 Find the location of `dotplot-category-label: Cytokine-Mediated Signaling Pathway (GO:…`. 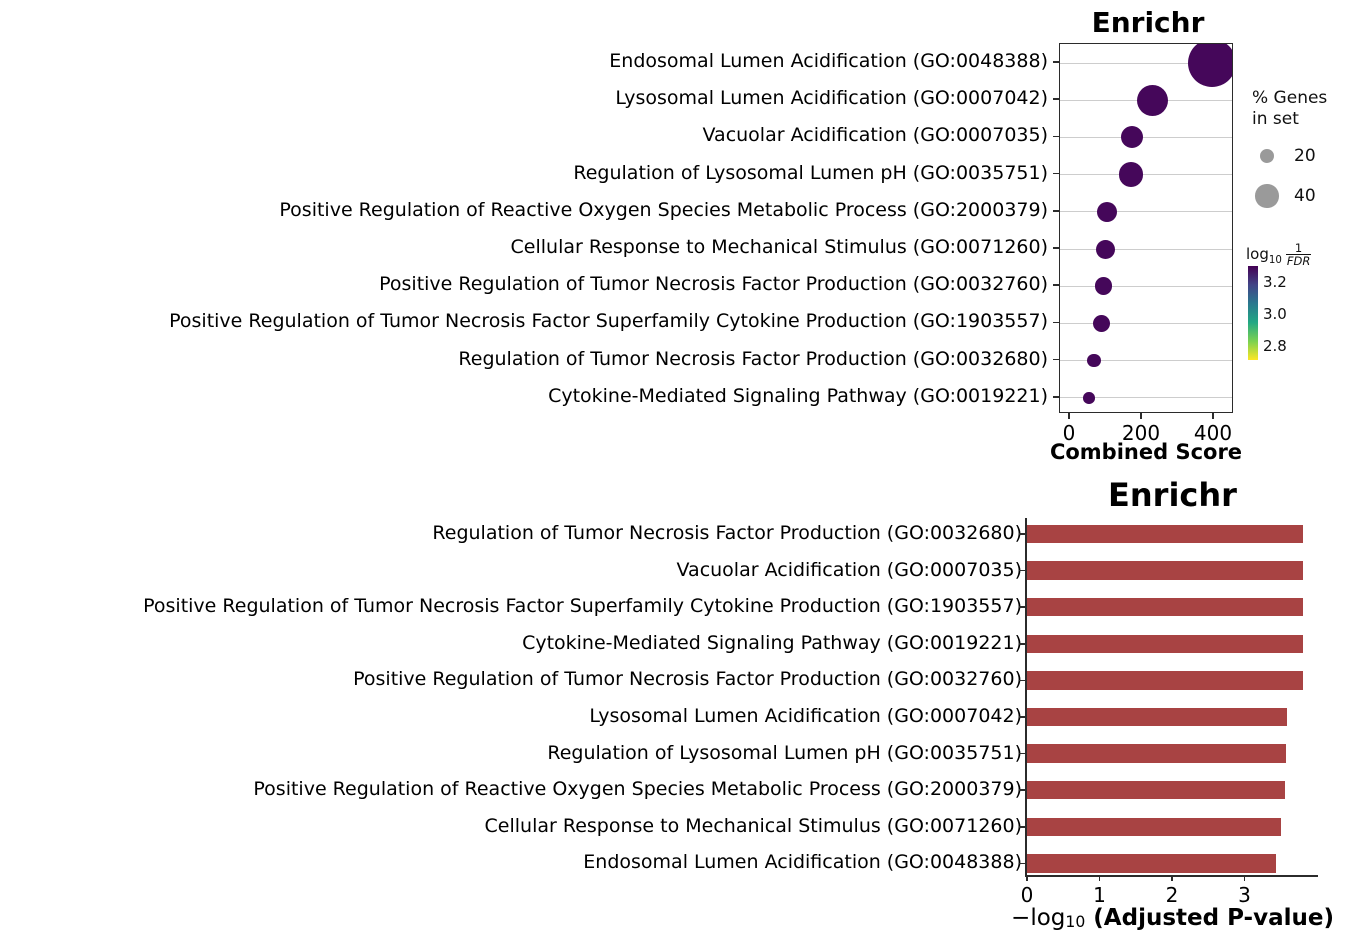

dotplot-category-label: Cytokine-Mediated Signaling Pathway (GO:… is located at coordinates (798, 395).